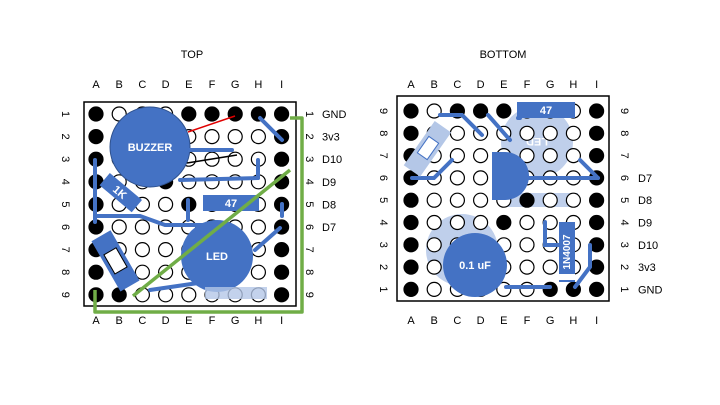 Image resolution: width=720 pixels, height=405 pixels. What do you see at coordinates (188, 204) in the screenshot?
I see `top-blue-wires` at bounding box center [188, 204].